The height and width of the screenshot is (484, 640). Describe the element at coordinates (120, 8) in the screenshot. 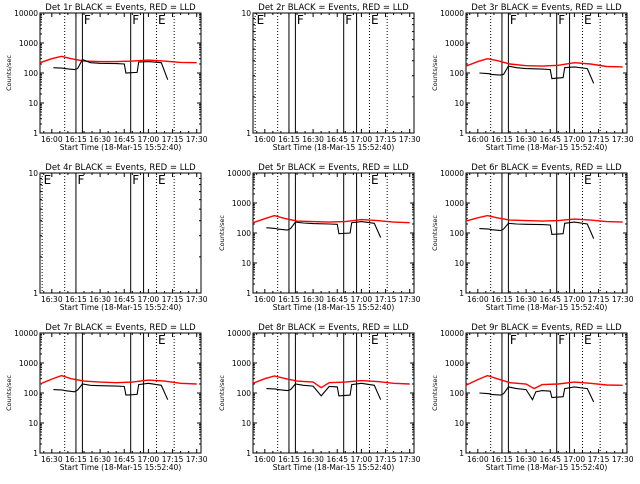

I see `chart-title: Det 1r BLACK = Events, RED = LLD` at that location.